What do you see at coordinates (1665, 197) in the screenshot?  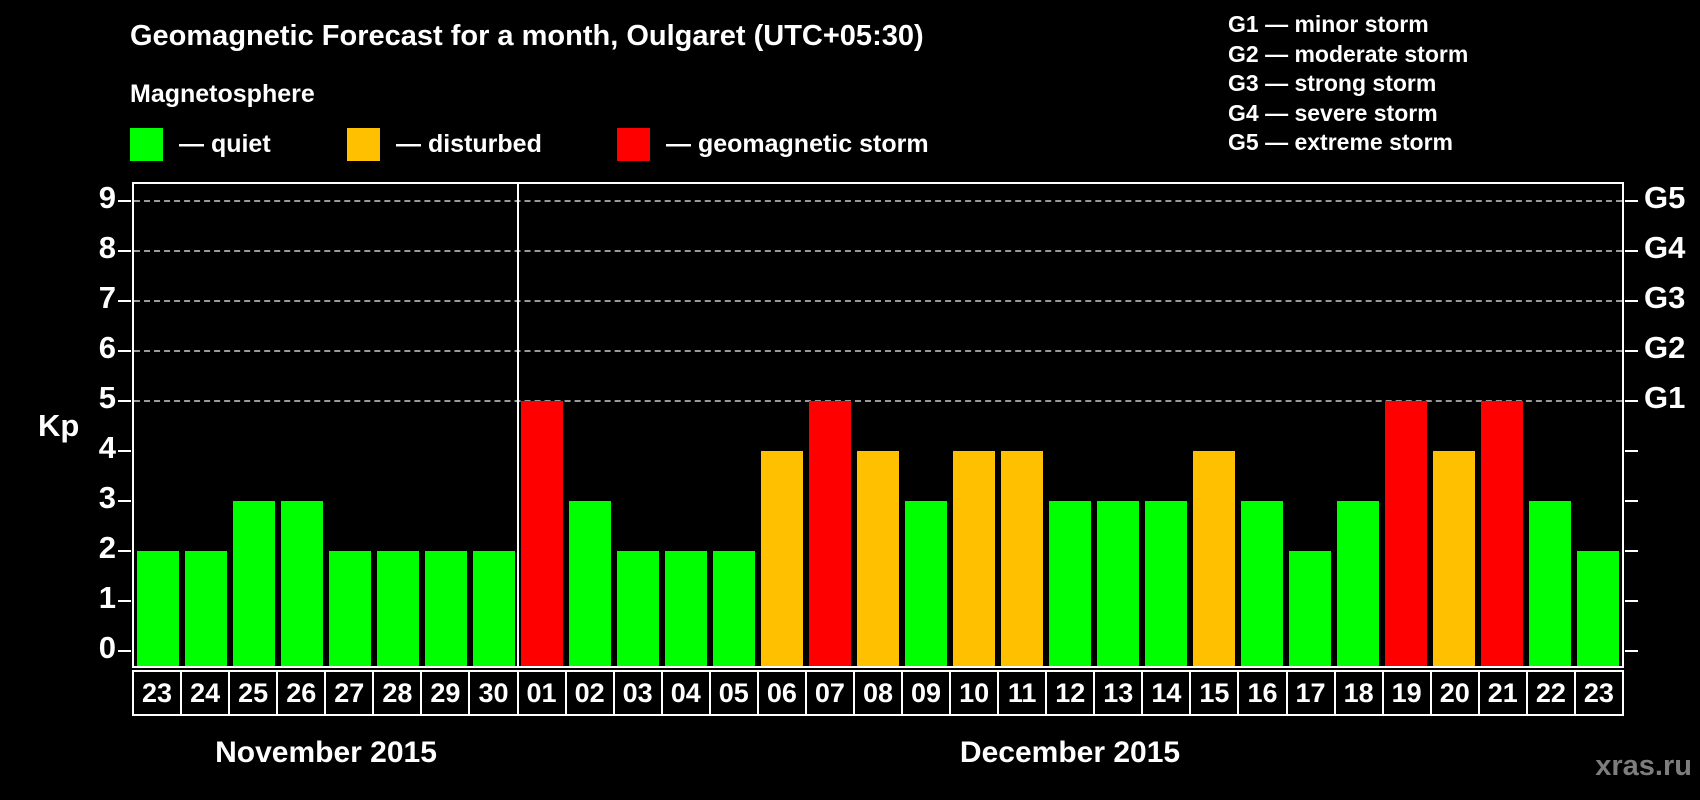 I see `g-scale-label-g5: G5` at bounding box center [1665, 197].